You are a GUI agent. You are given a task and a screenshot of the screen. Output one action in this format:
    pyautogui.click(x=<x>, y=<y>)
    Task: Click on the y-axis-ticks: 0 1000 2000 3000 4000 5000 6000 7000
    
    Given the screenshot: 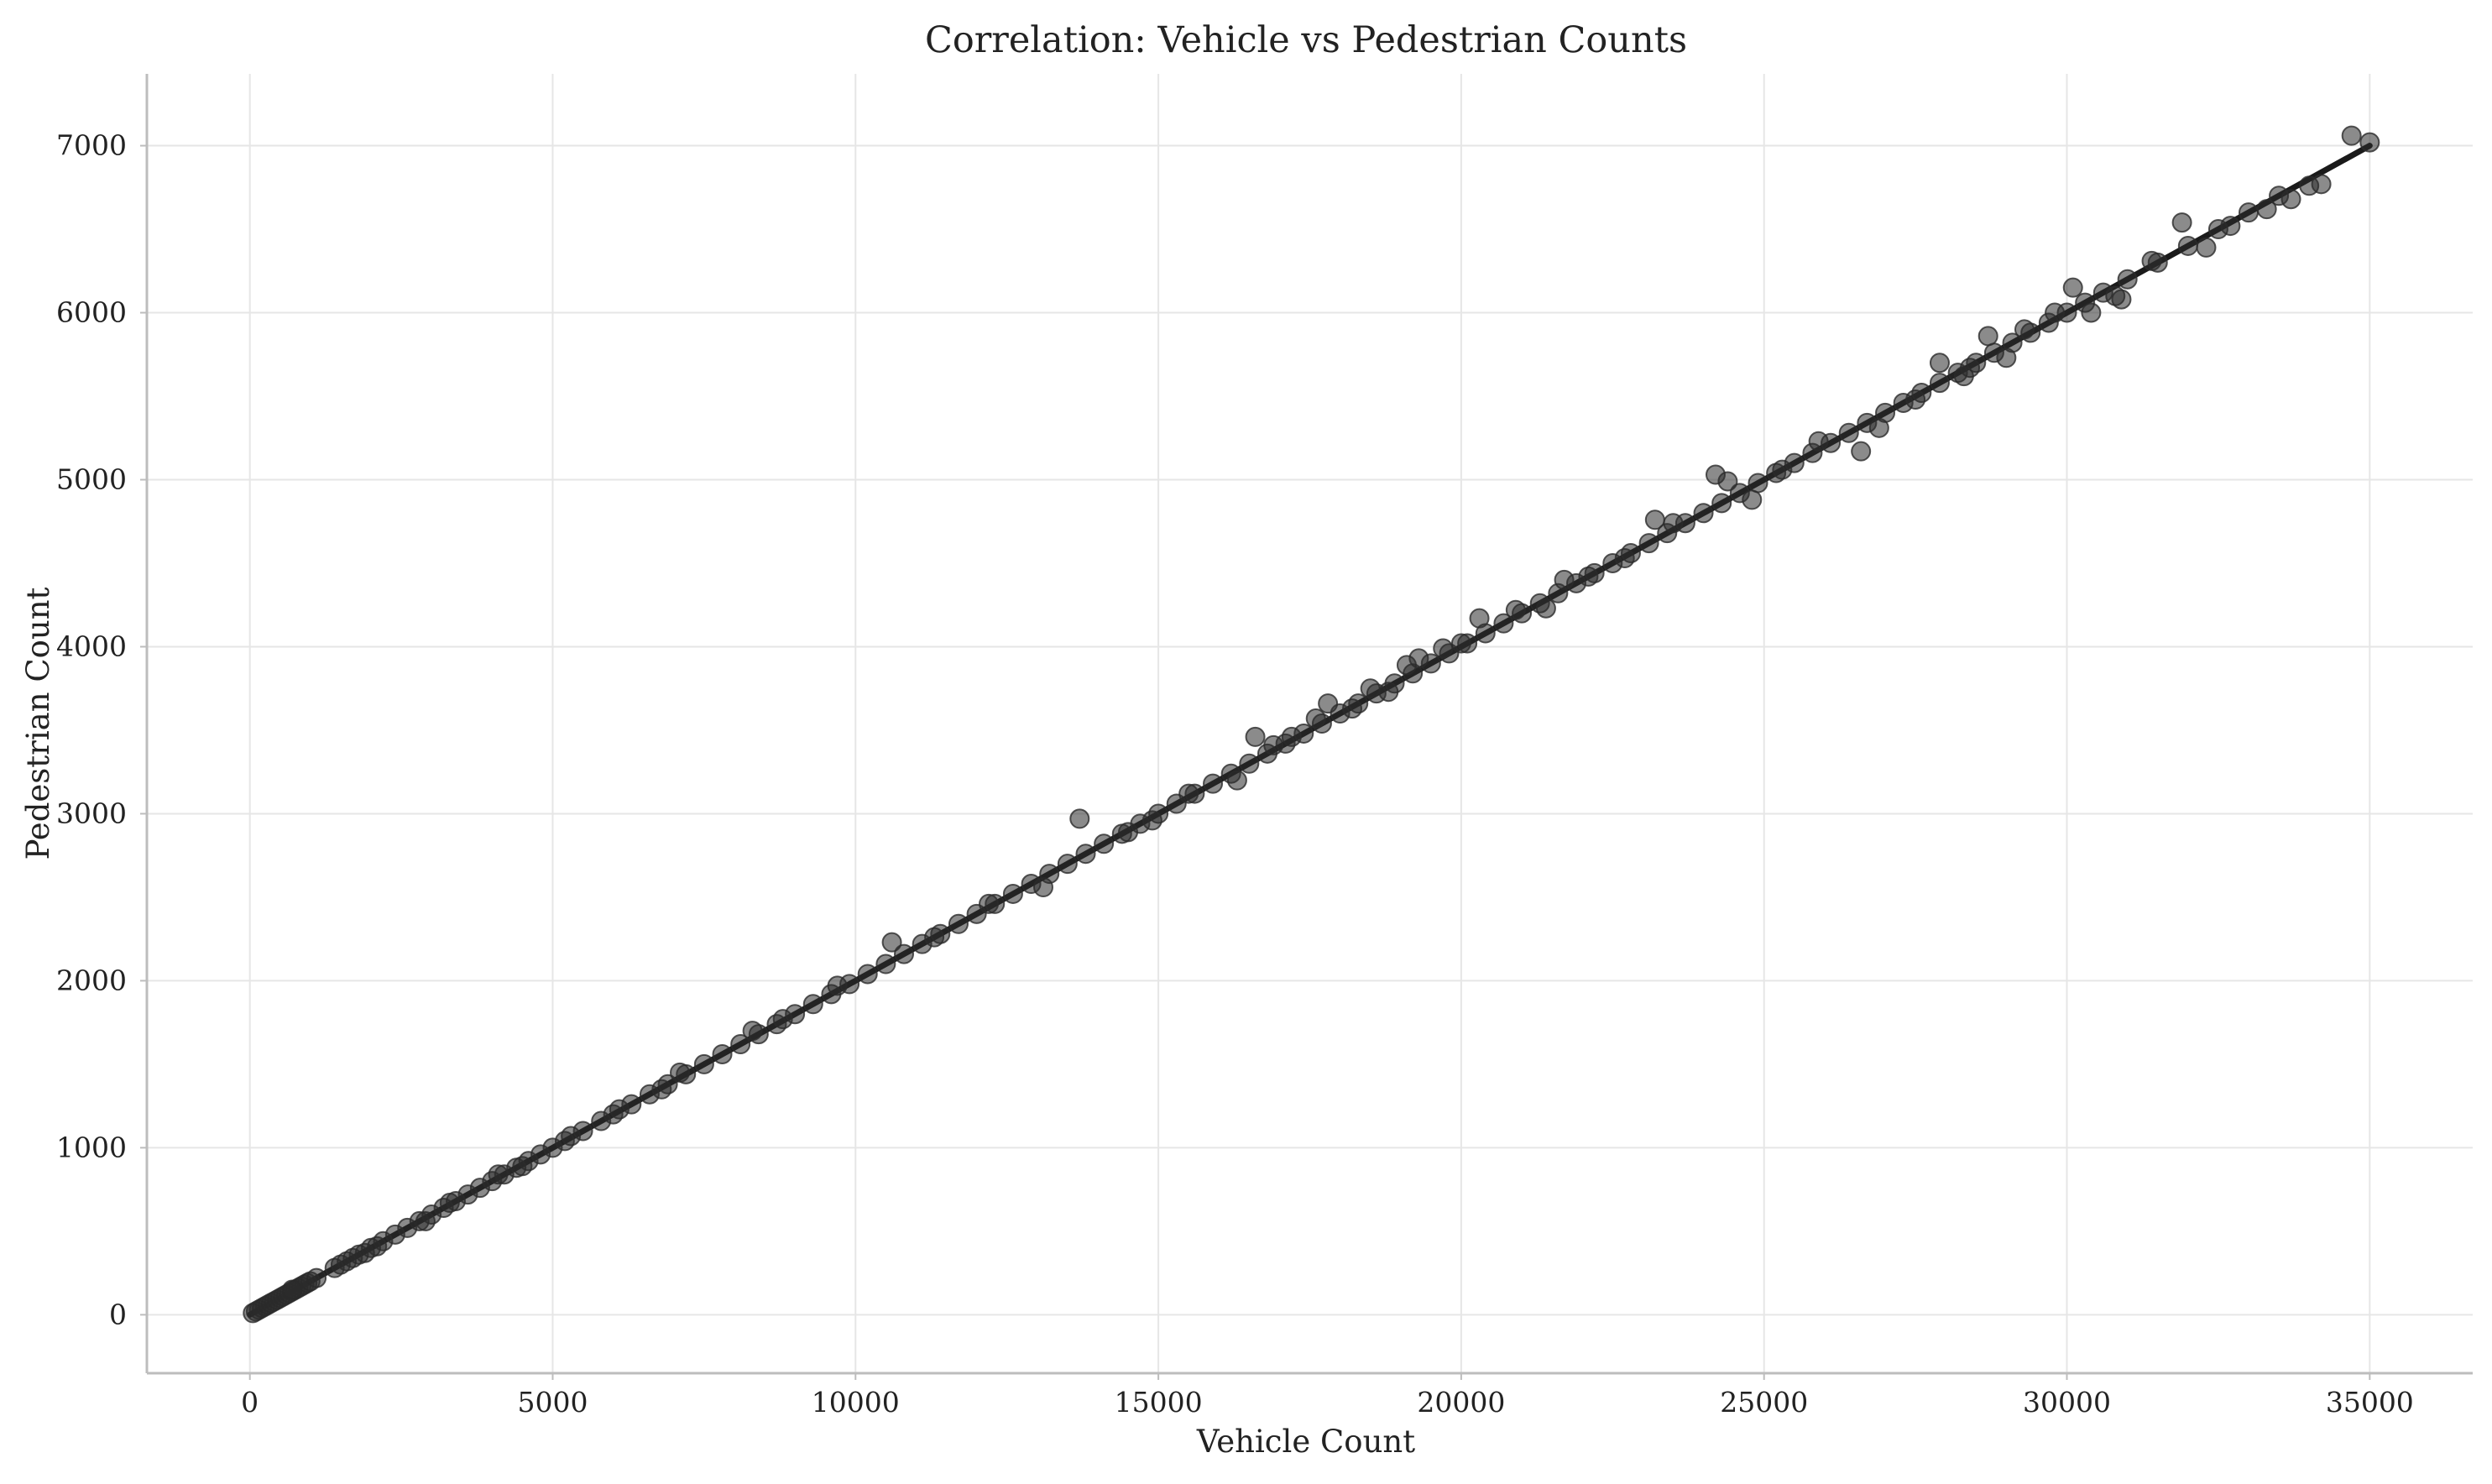 What is the action you would take?
    pyautogui.click(x=101, y=729)
    